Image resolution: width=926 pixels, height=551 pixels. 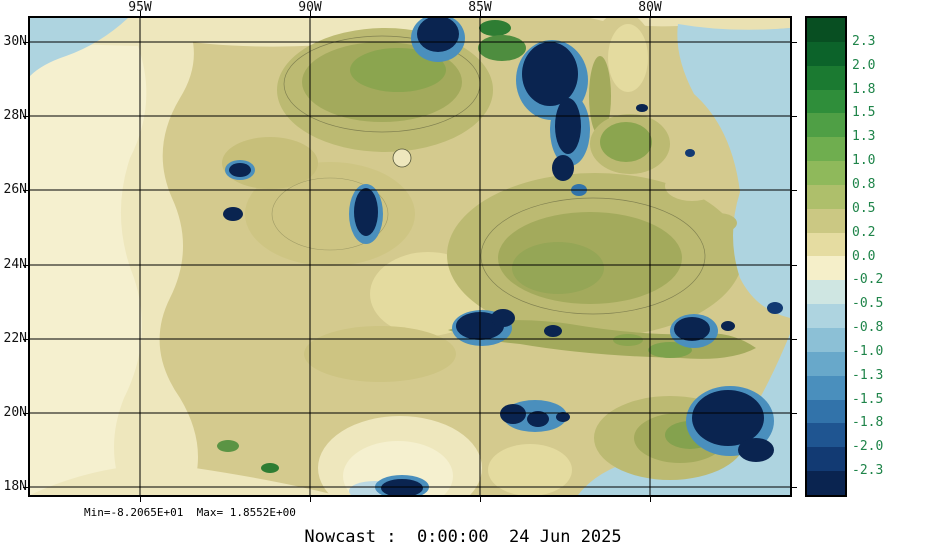 I want to click on minmax-text: Min=-8.2065E+01 Max= 1.8552E+00, so click(x=190, y=512).